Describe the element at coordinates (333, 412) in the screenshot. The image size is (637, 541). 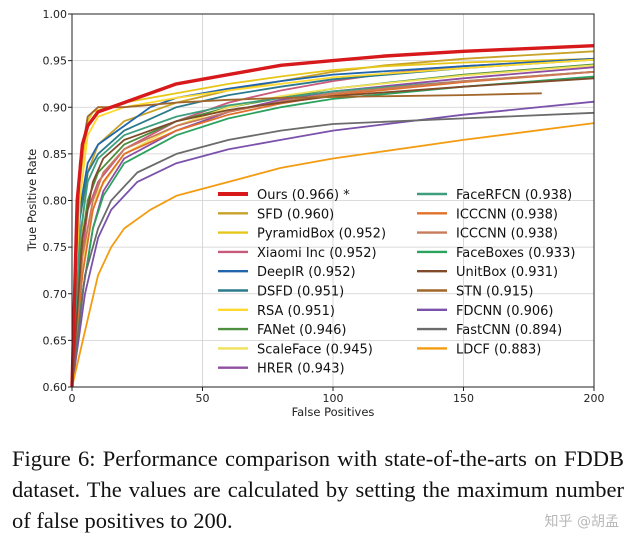
I see `x-axis-label: False Positives` at that location.